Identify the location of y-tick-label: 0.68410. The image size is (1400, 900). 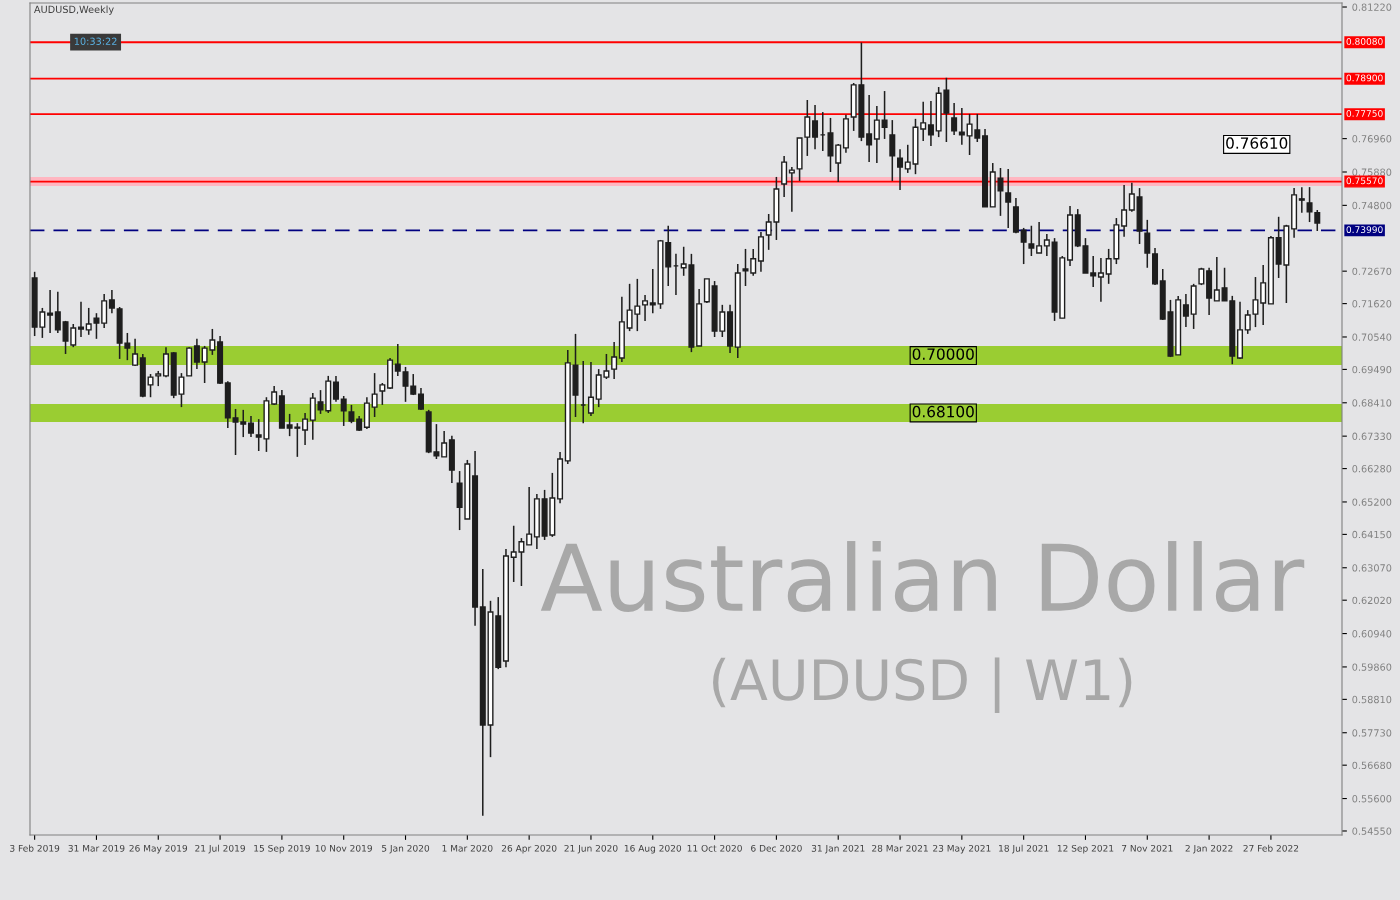
(1372, 403).